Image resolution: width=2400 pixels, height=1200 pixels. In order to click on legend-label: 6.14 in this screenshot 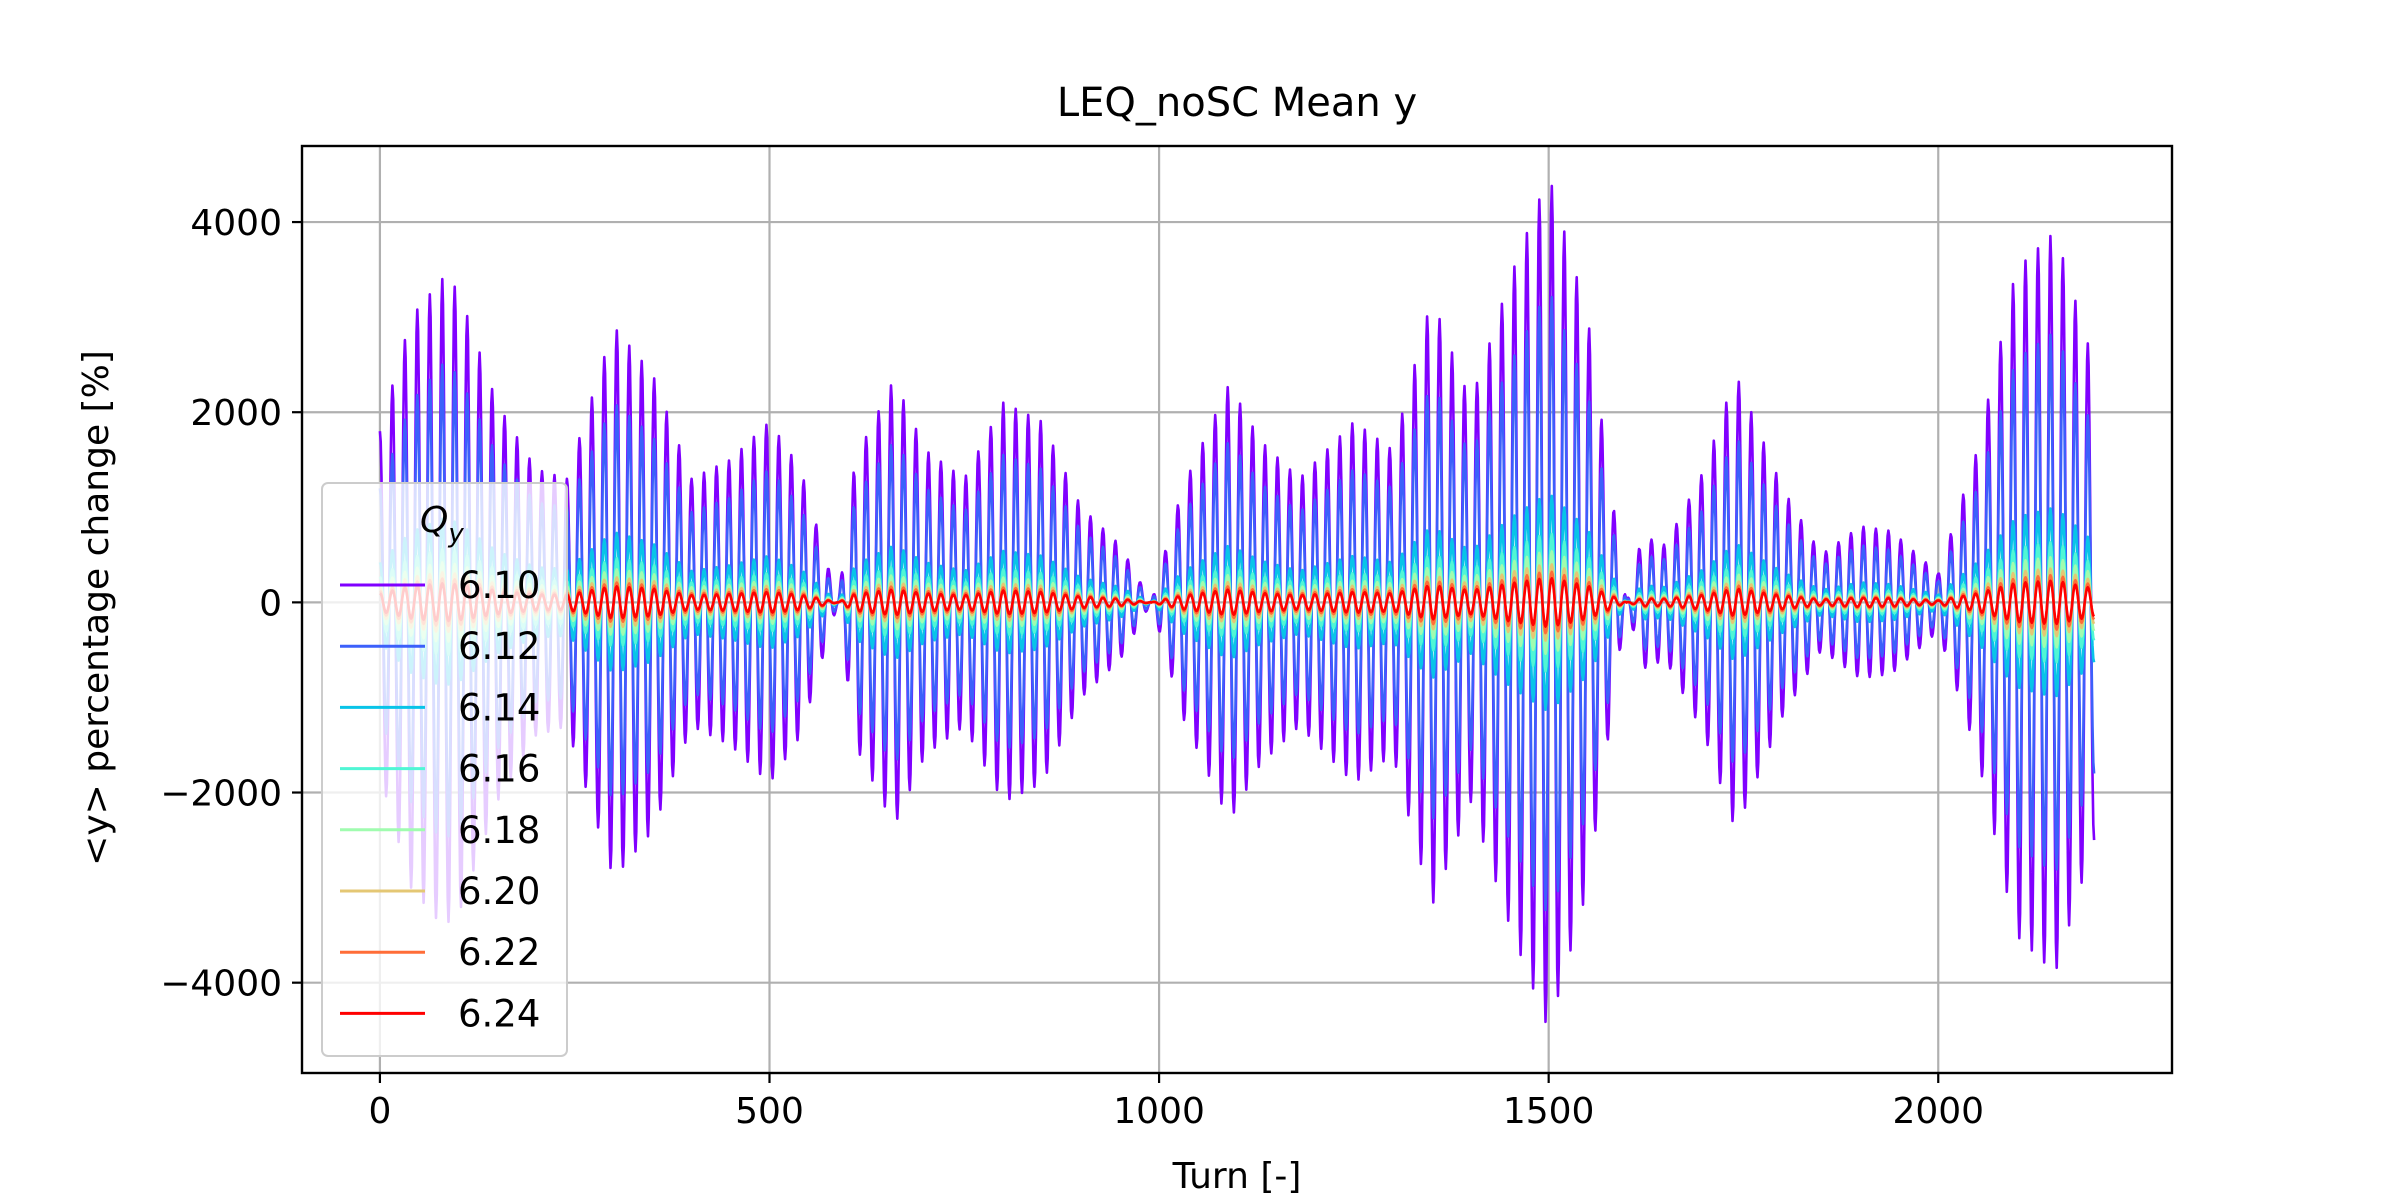, I will do `click(499, 707)`.